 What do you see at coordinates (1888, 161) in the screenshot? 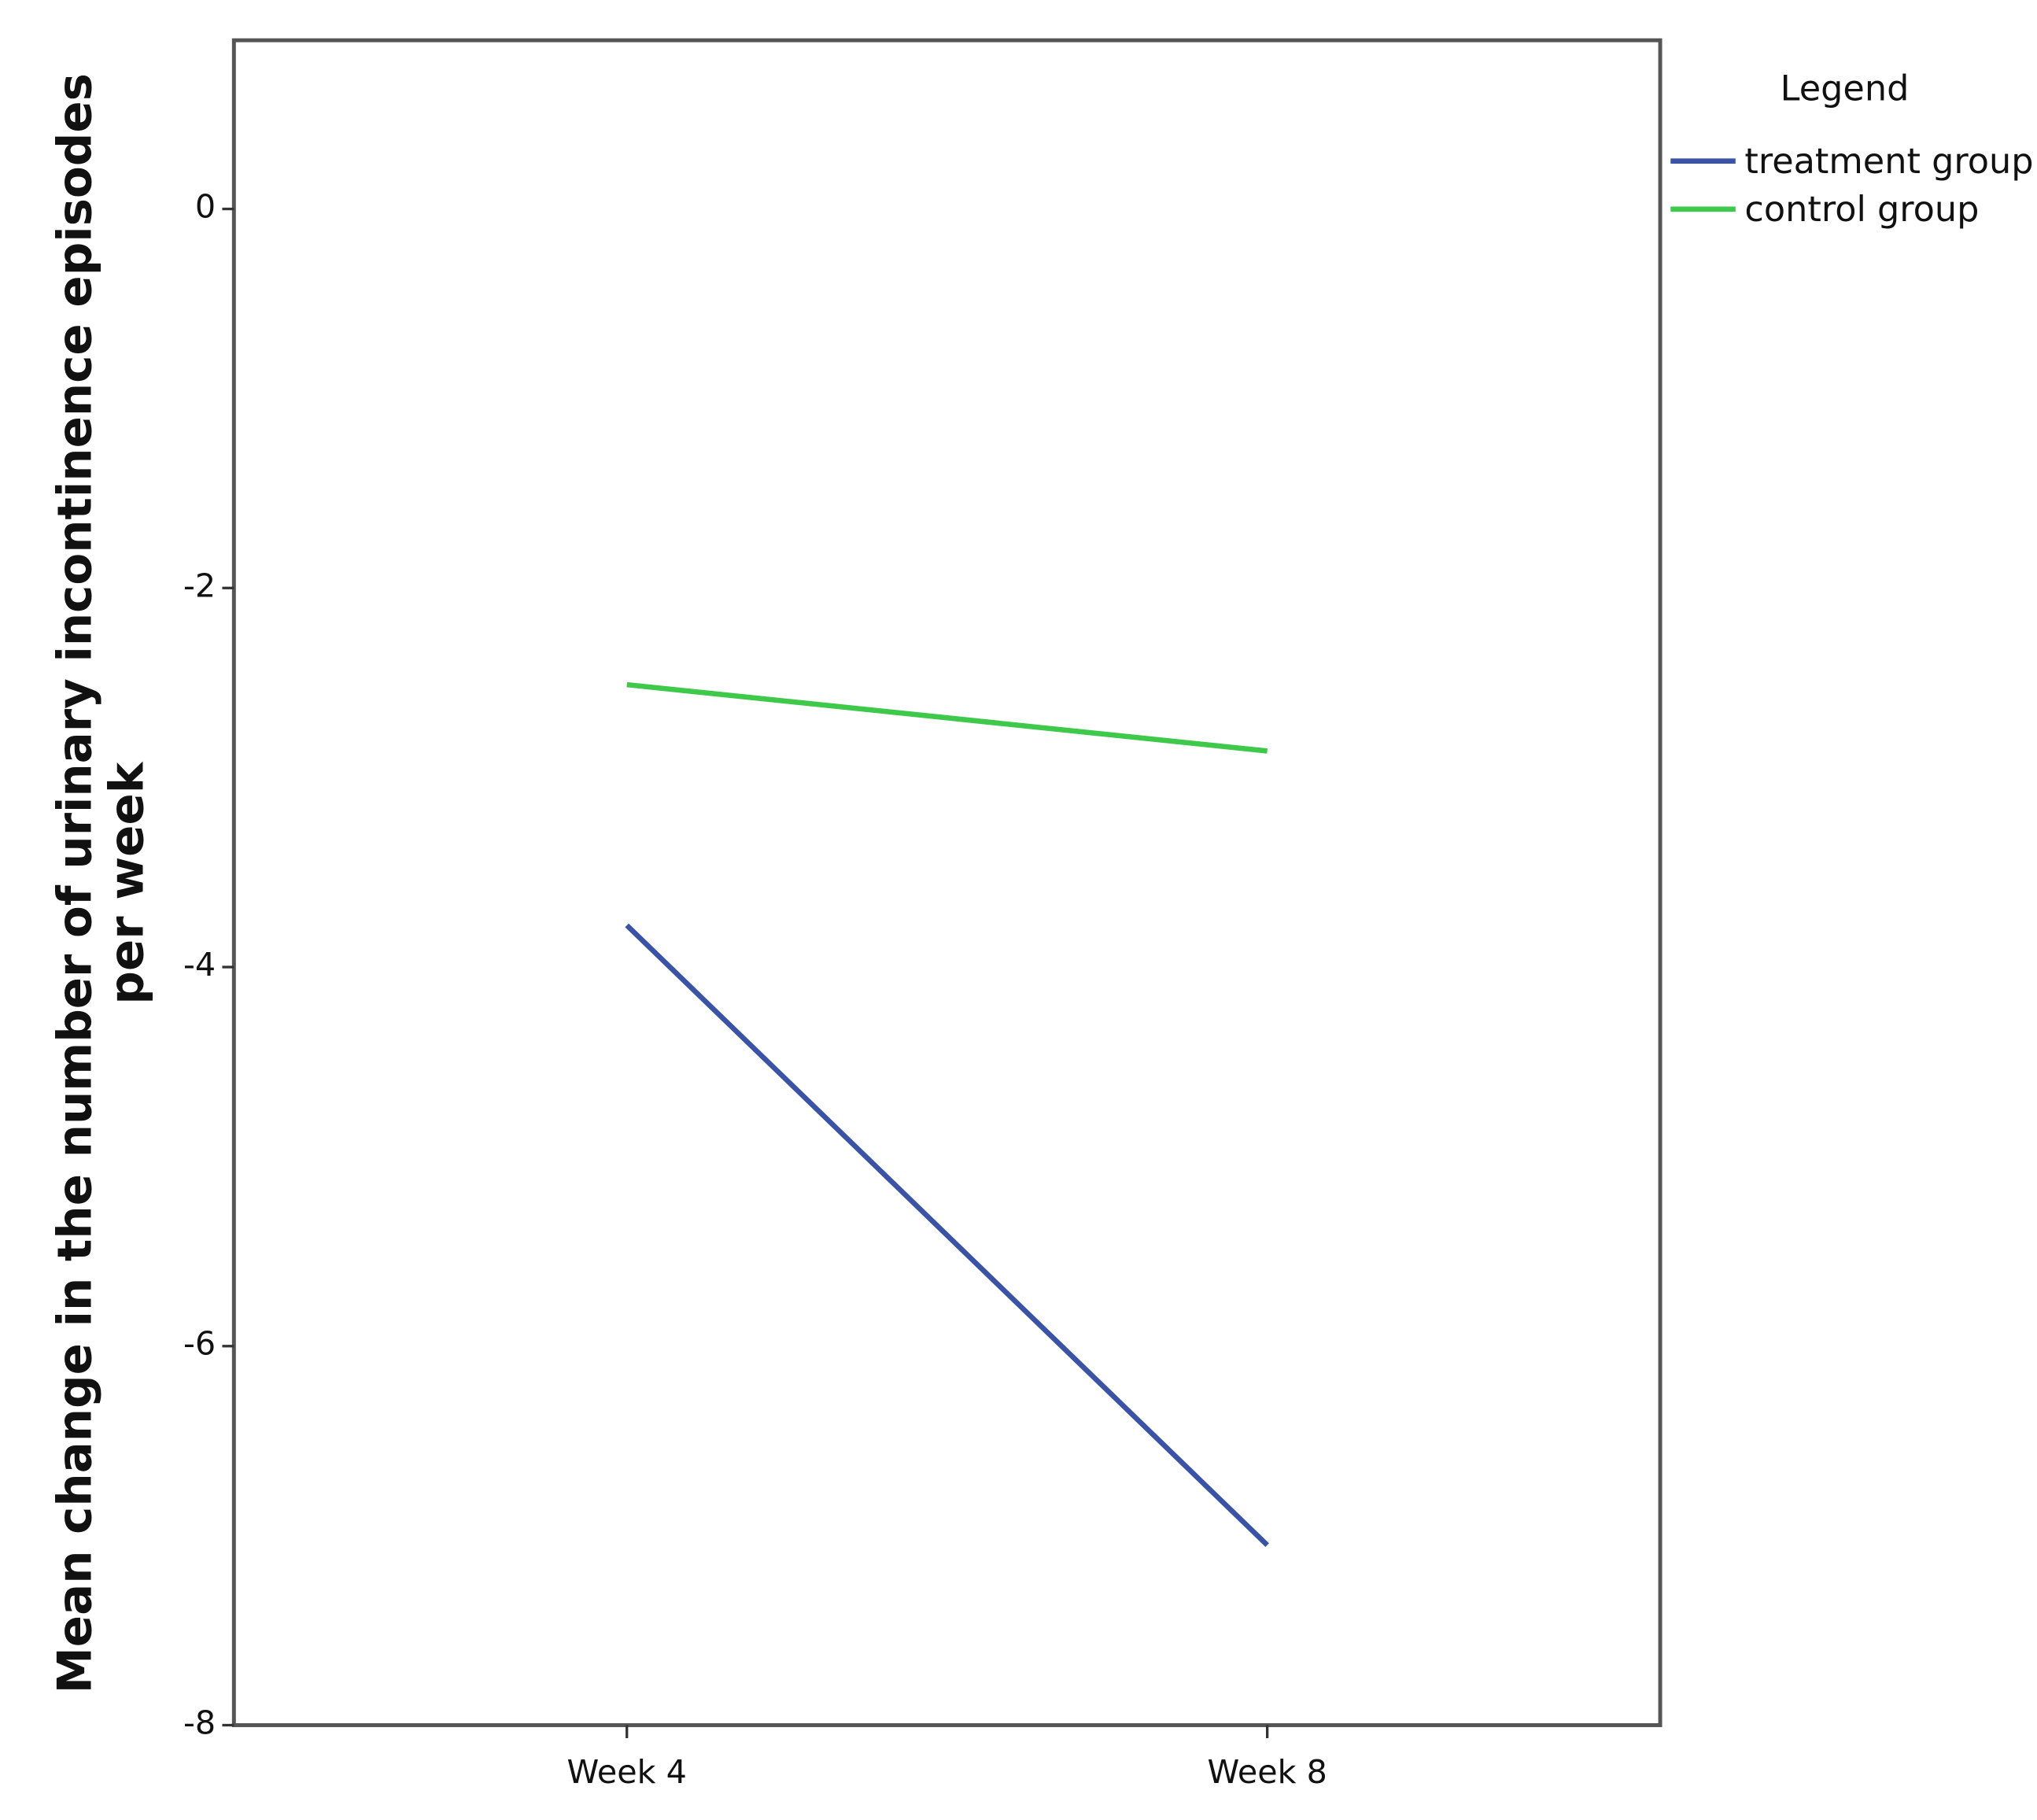
I see `legend-label: treatment group` at bounding box center [1888, 161].